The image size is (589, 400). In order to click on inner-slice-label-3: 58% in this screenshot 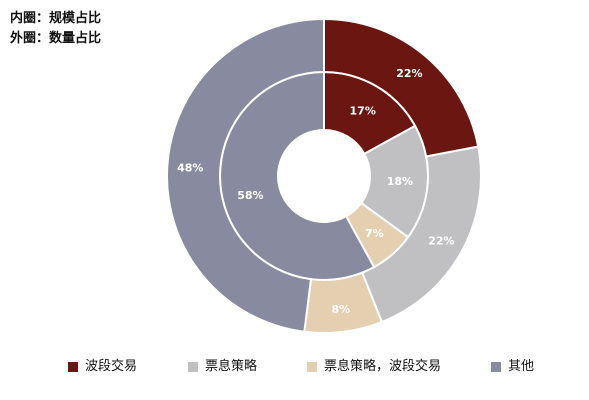, I will do `click(250, 195)`.